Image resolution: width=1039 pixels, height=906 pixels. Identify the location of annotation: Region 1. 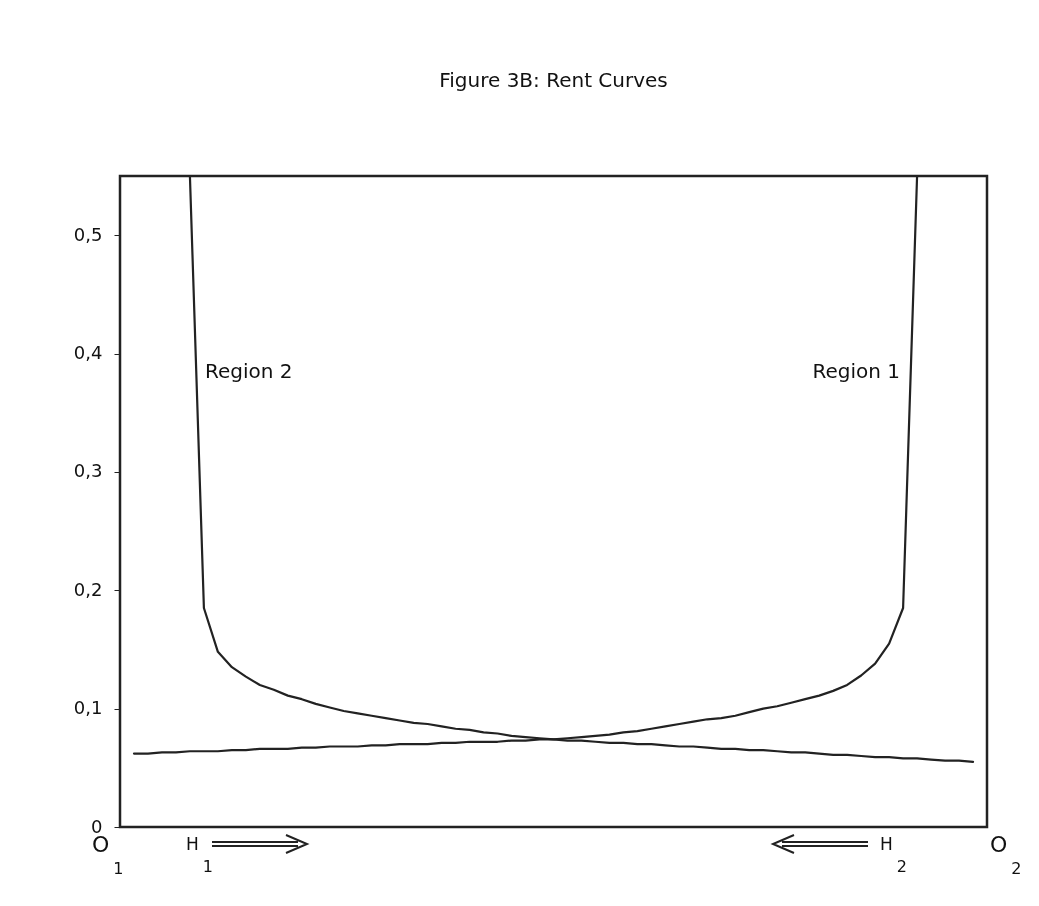
(856, 371).